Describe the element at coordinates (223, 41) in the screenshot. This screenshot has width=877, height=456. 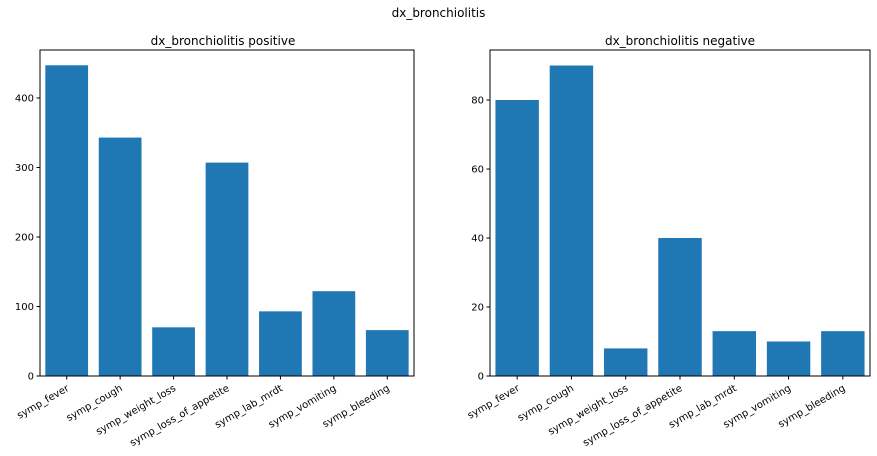
I see `chart-title-left: dx_bronchiolitis positive` at that location.